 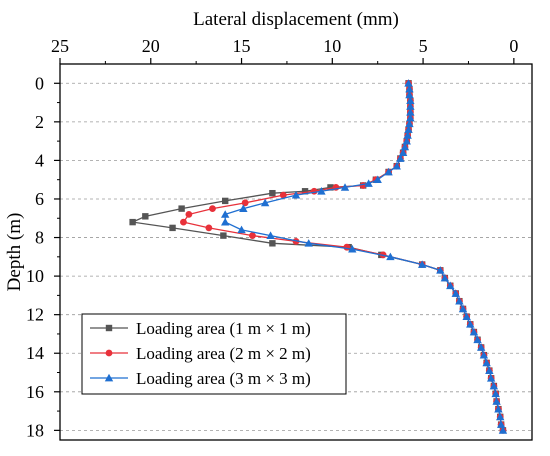 What do you see at coordinates (39, 238) in the screenshot?
I see `y-tick-label: 8` at bounding box center [39, 238].